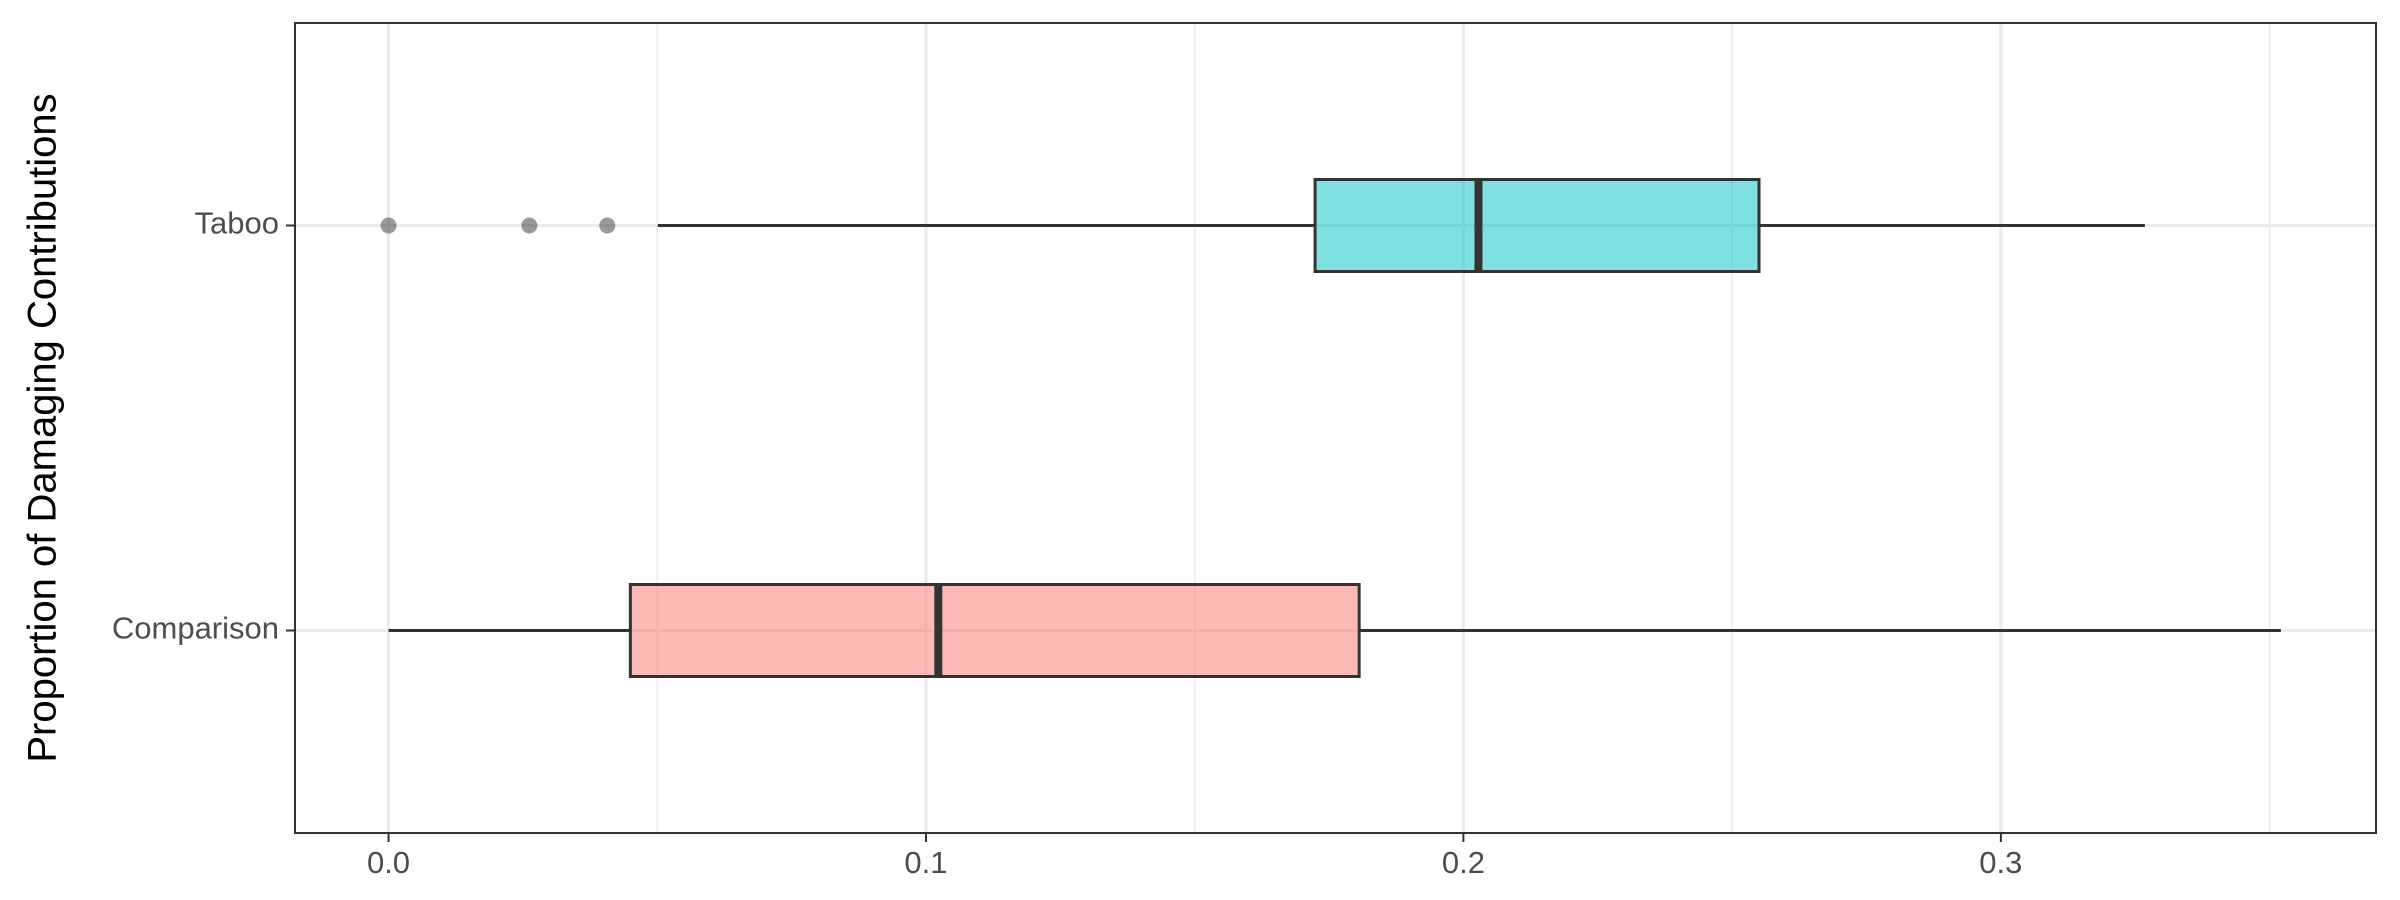 This screenshot has width=2400, height=900. I want to click on y-tick-label: Taboo, so click(237, 223).